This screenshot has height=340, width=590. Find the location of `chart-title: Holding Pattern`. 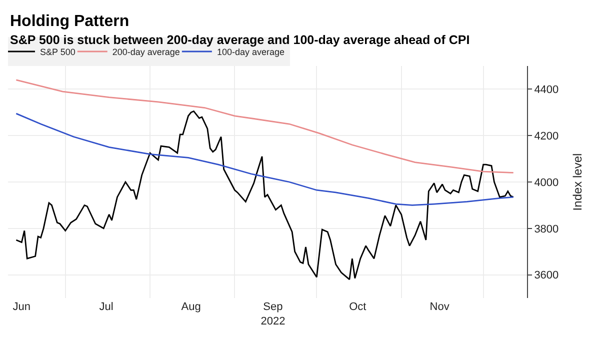

chart-title: Holding Pattern is located at coordinates (70, 21).